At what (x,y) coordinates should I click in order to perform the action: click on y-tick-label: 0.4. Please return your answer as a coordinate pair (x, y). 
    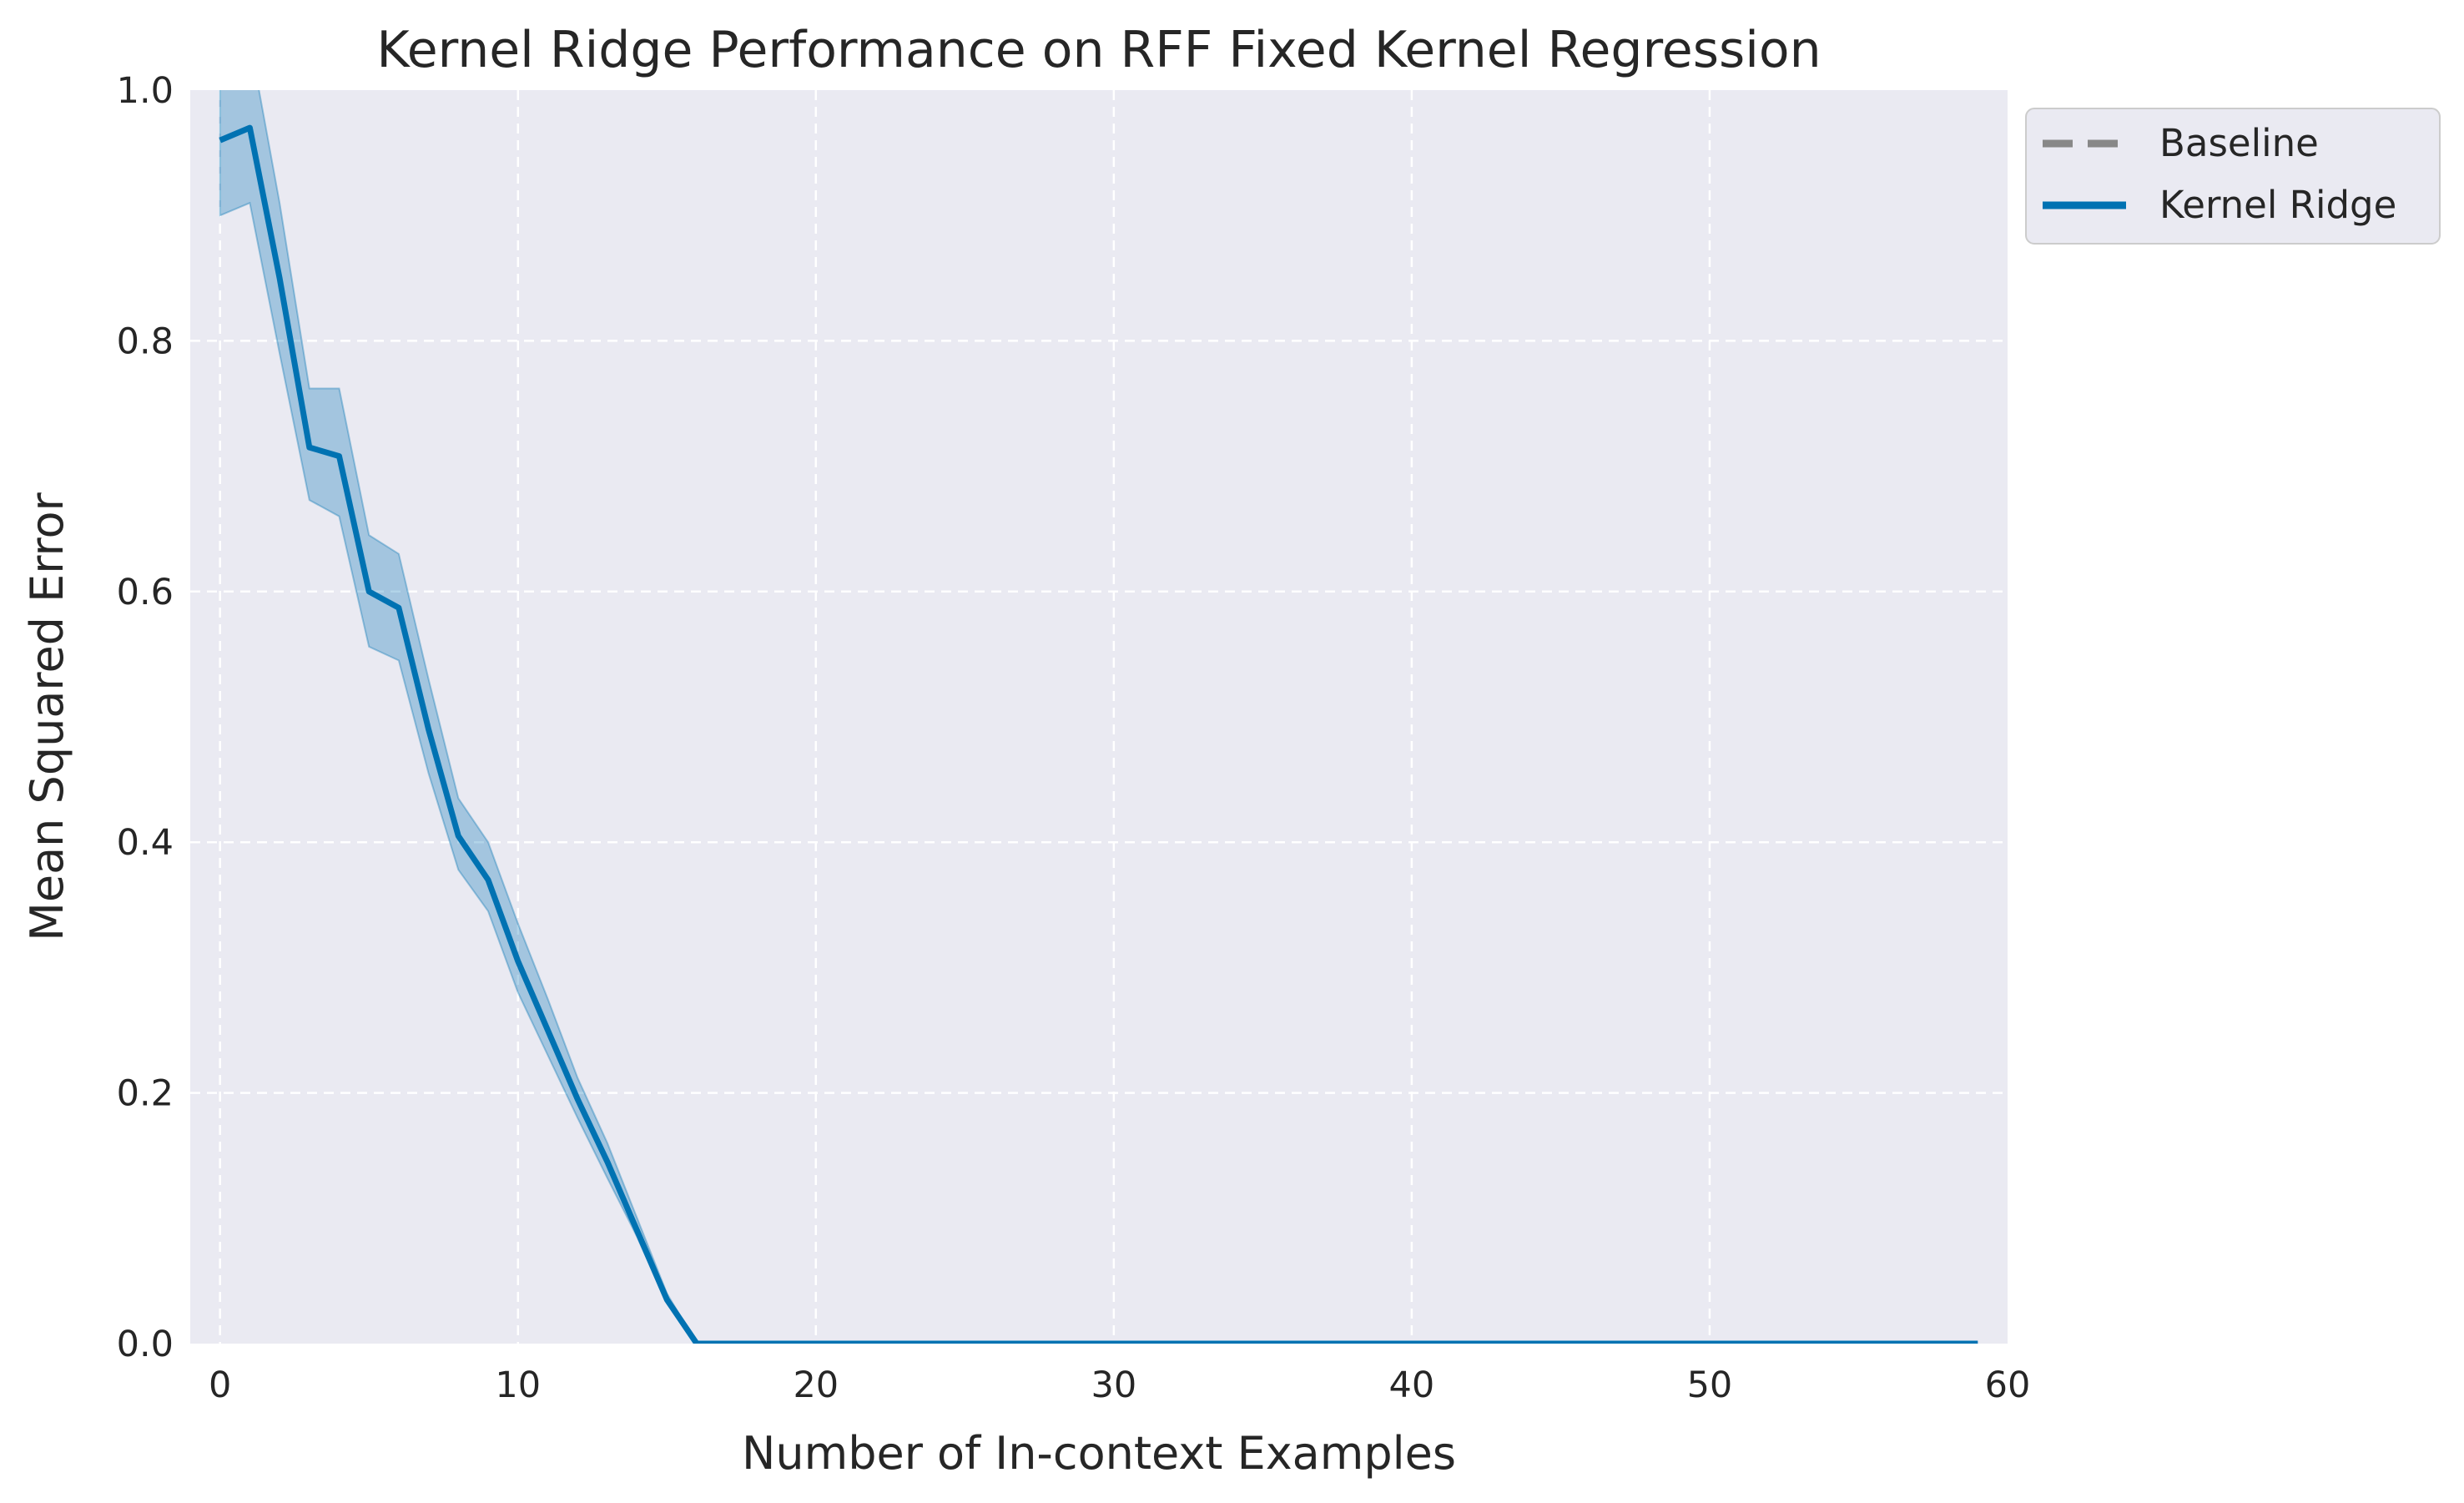
    Looking at the image, I should click on (145, 843).